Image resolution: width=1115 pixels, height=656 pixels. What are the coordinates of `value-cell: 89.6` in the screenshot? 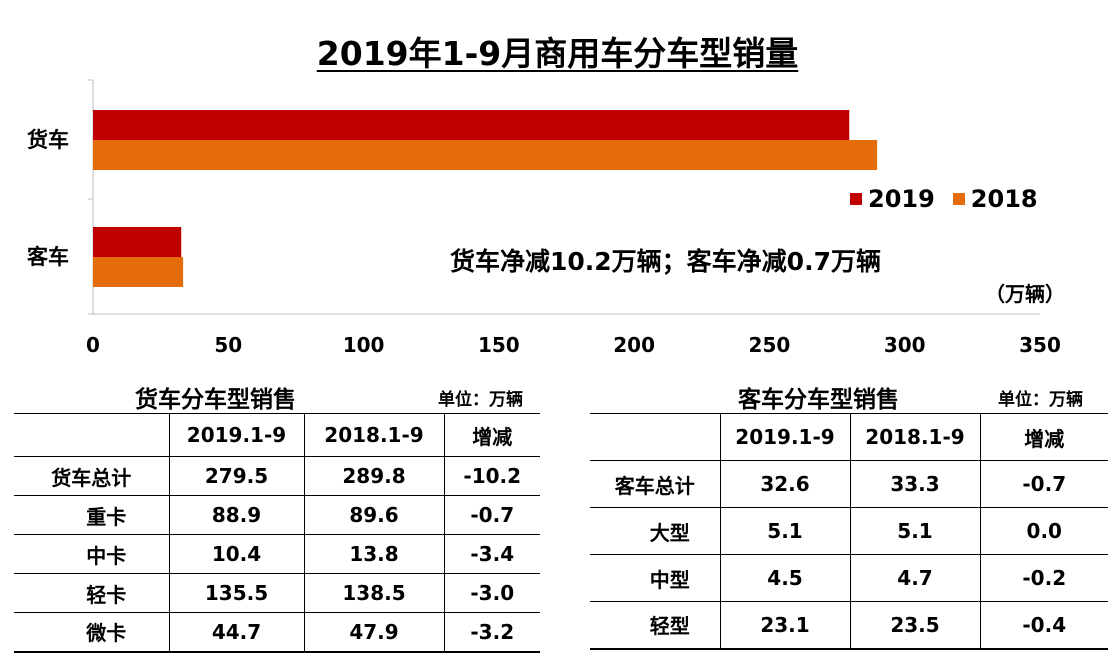 It's located at (374, 515).